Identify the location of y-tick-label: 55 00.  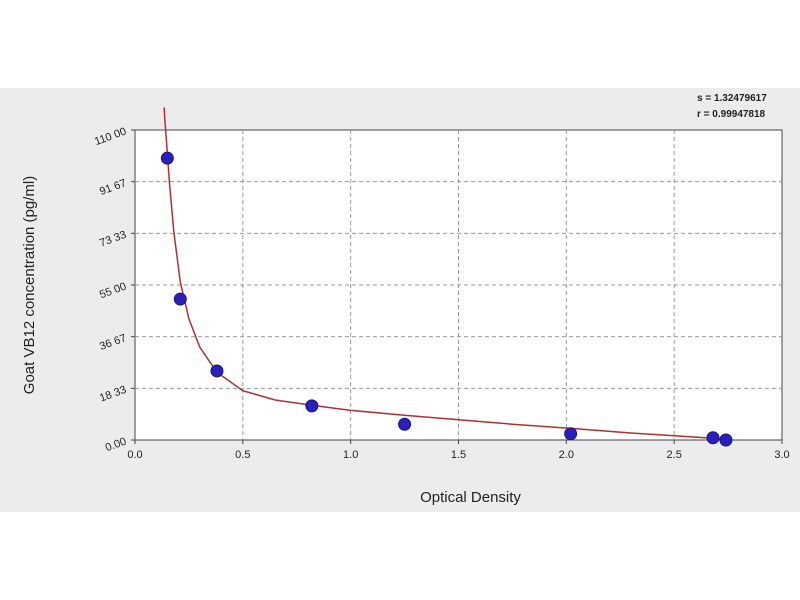
(113, 291).